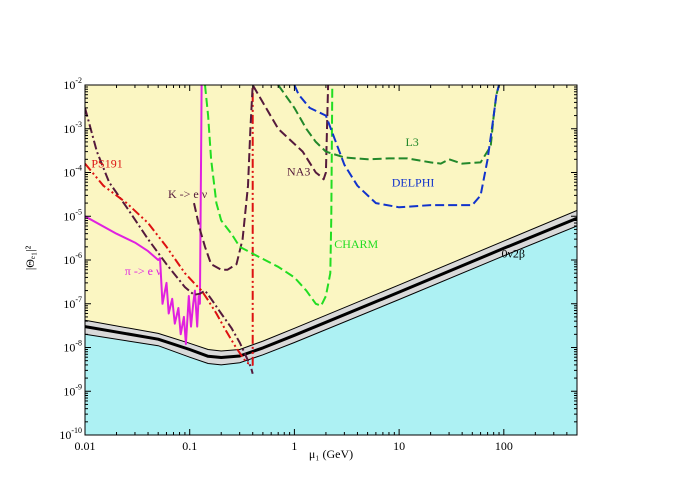 The width and height of the screenshot is (676, 478). What do you see at coordinates (72, 215) in the screenshot?
I see `y-tick-label: 10⁻⁵` at bounding box center [72, 215].